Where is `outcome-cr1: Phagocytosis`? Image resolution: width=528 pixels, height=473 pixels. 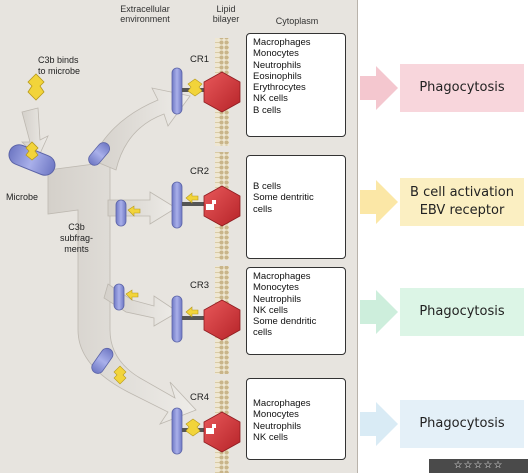
outcome-cr1: Phagocytosis is located at coordinates (462, 88).